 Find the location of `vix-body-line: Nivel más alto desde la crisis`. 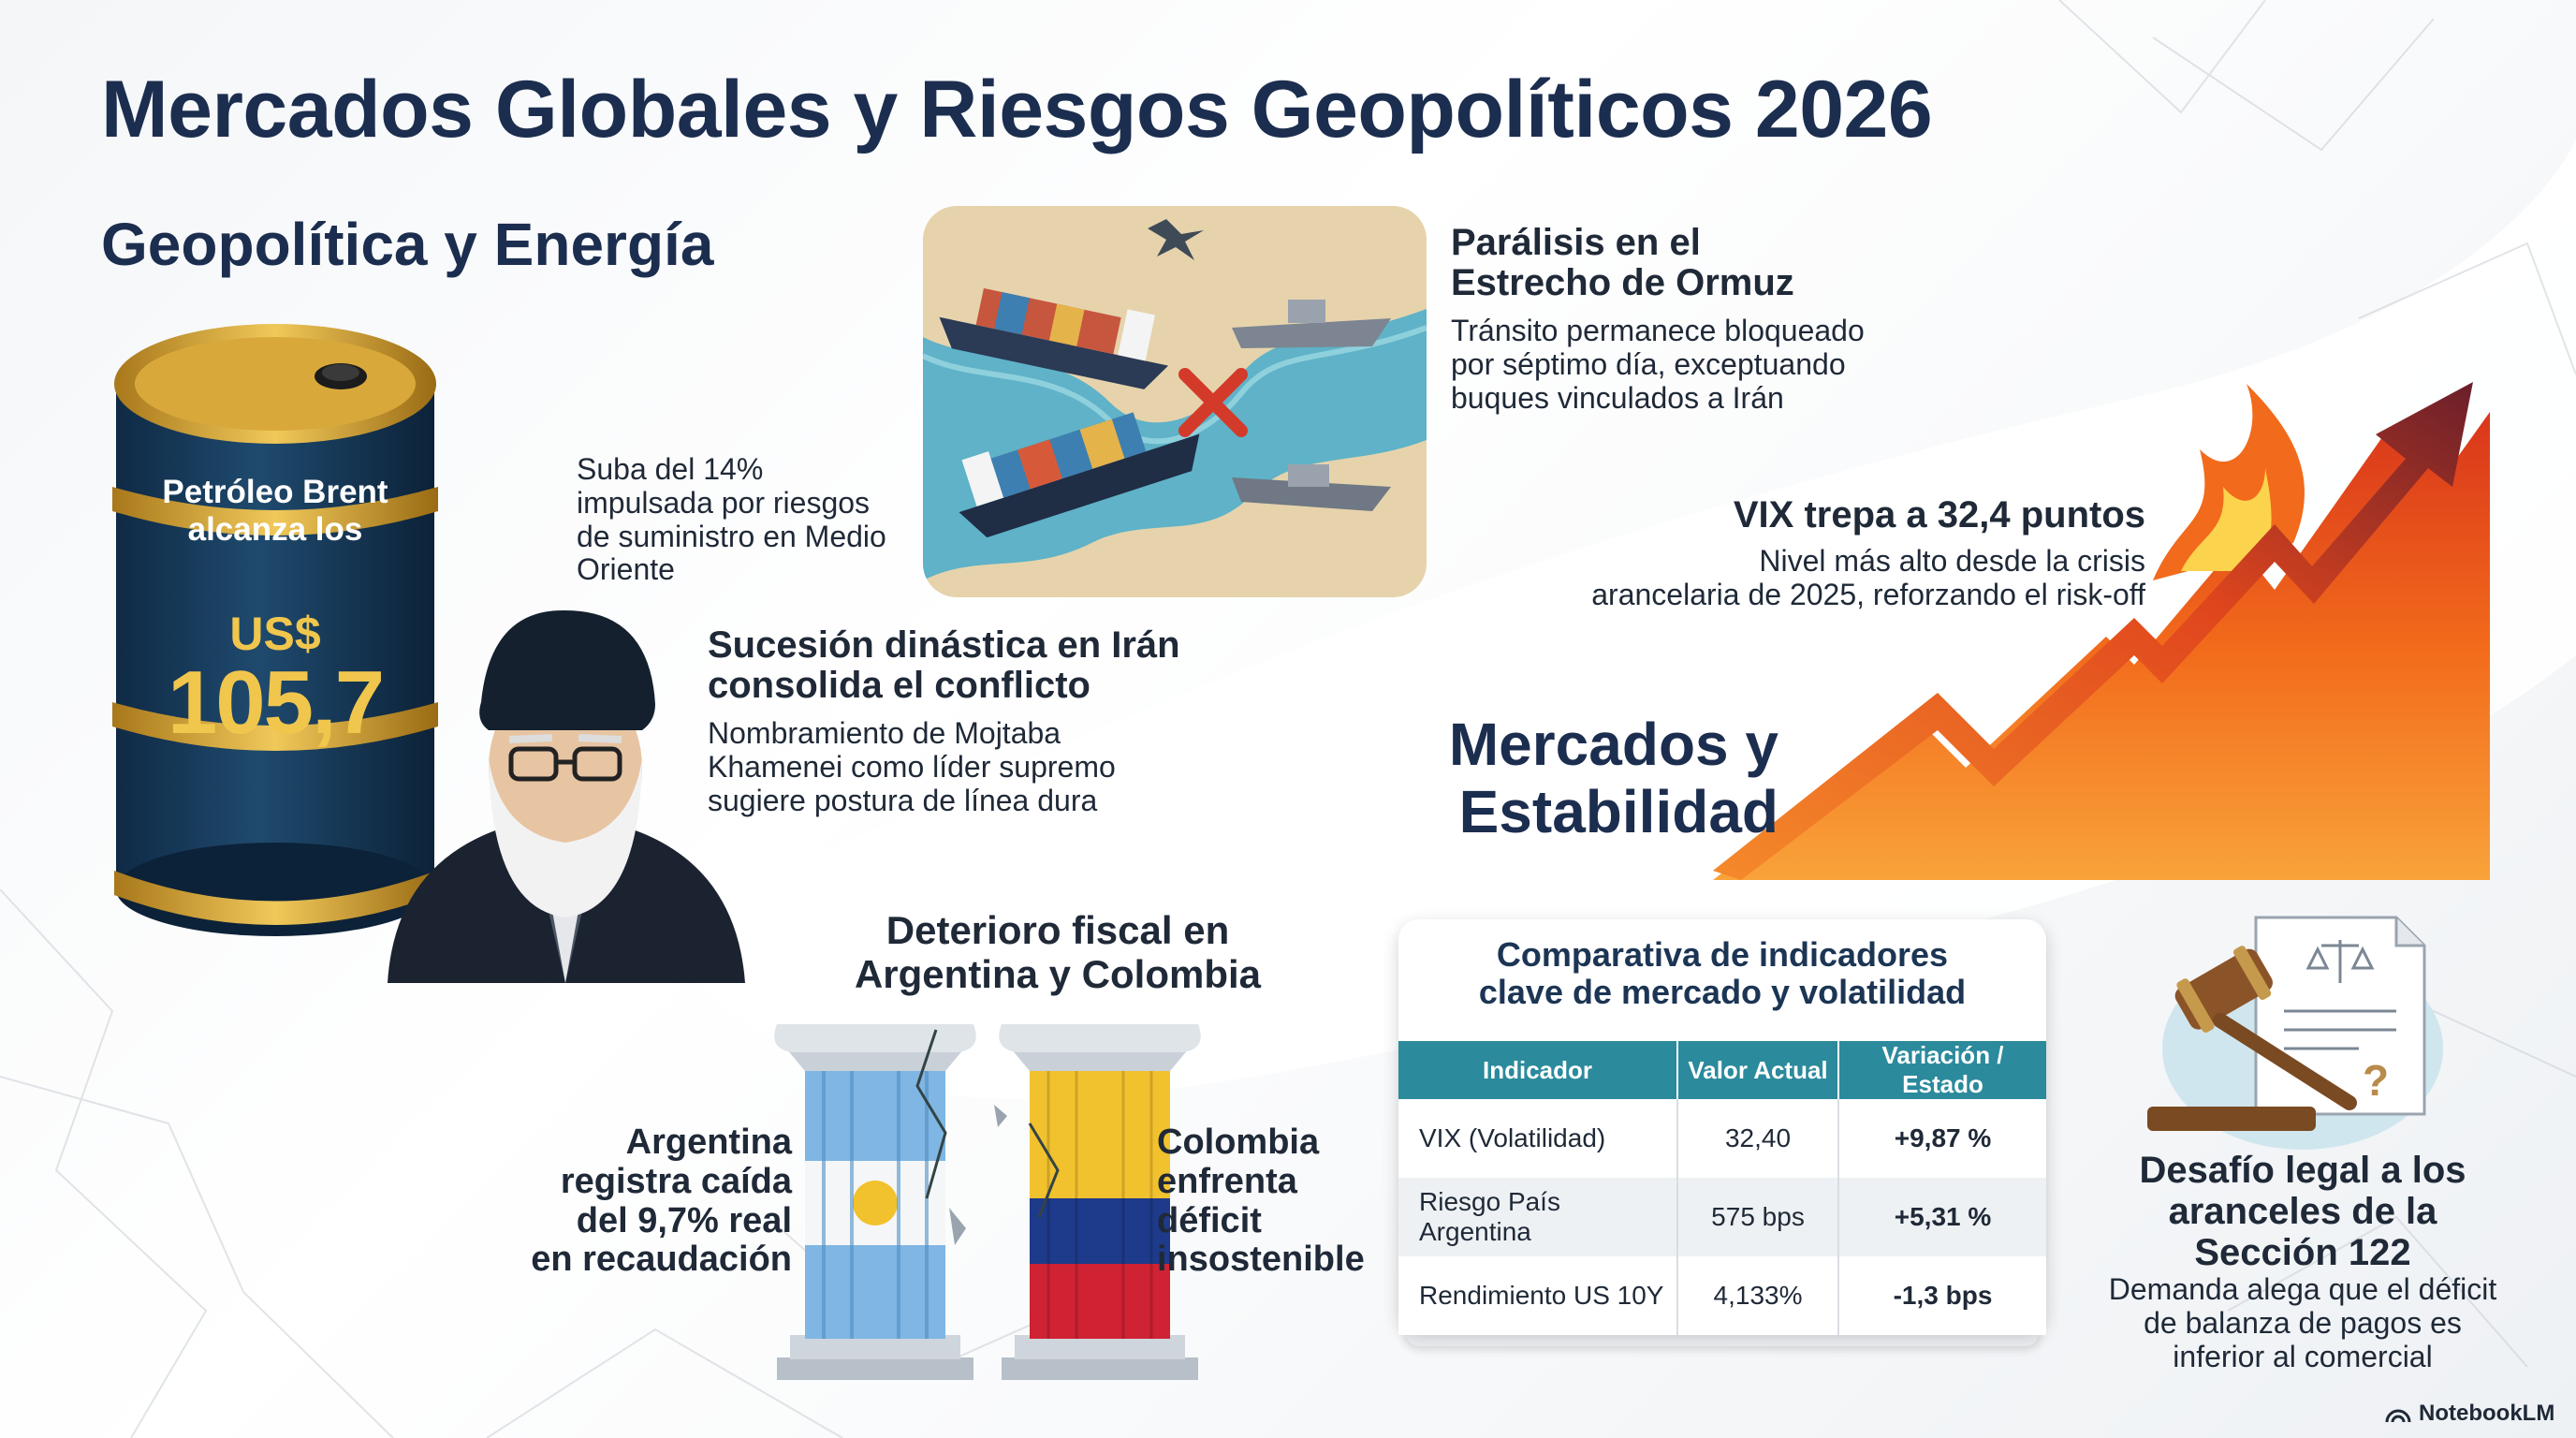

vix-body-line: Nivel más alto desde la crisis is located at coordinates (1952, 561).